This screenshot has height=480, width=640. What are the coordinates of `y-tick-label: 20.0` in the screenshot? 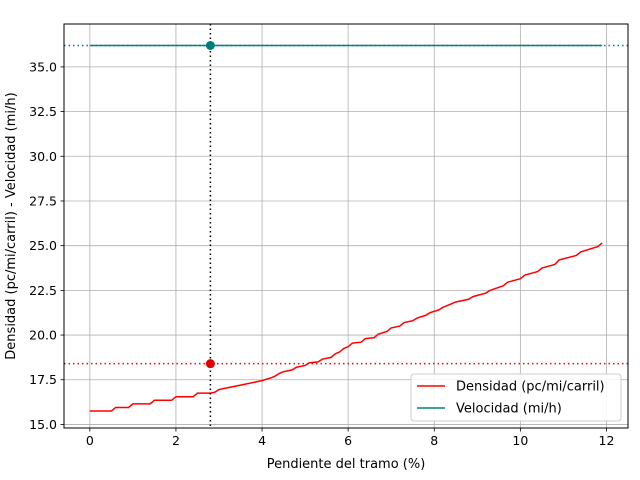 It's located at (43, 335).